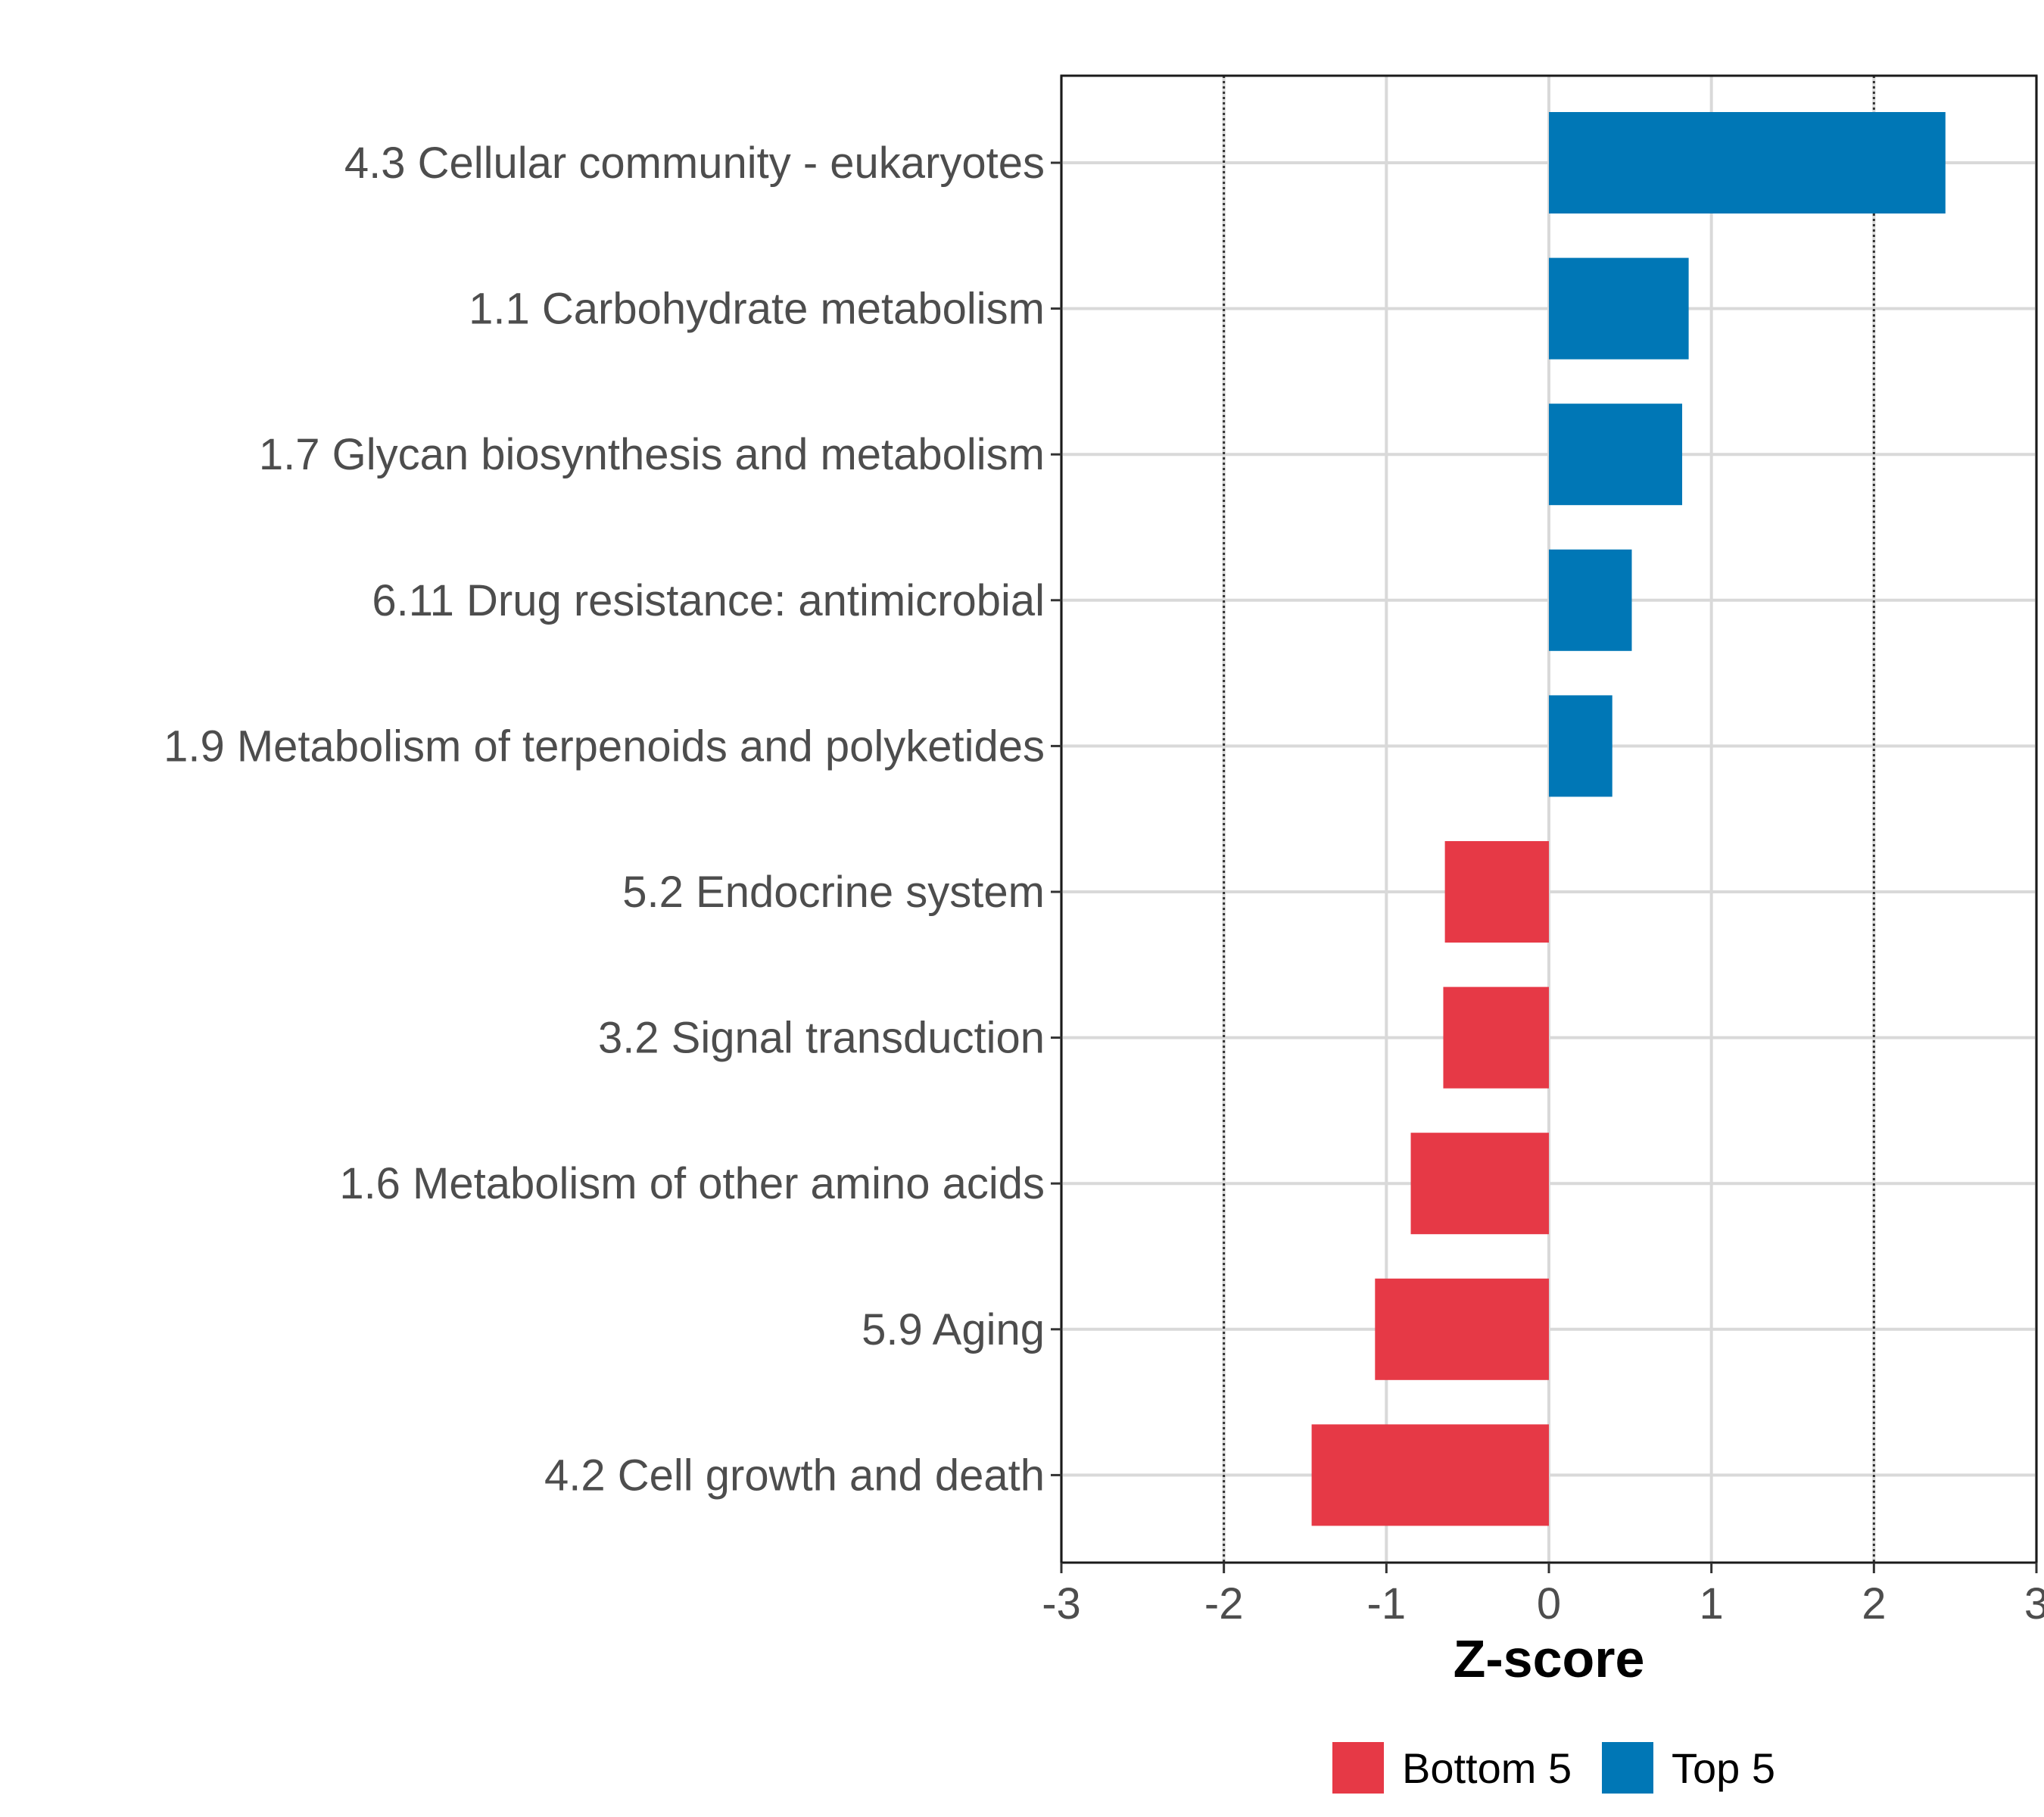 The image size is (2044, 1817). I want to click on category-label: 6.11 Drug resistance: antimicrobial, so click(708, 600).